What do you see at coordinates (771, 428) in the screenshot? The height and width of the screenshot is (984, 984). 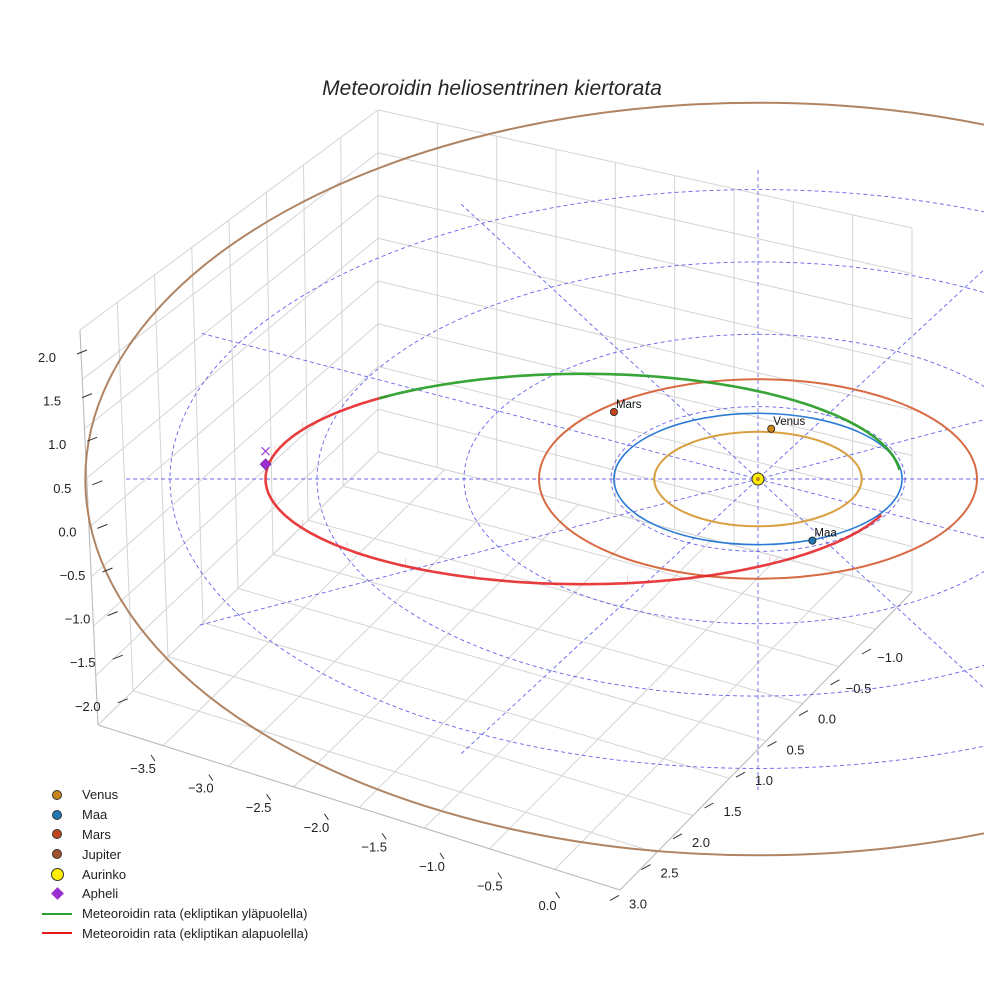 I see `planet-venus` at bounding box center [771, 428].